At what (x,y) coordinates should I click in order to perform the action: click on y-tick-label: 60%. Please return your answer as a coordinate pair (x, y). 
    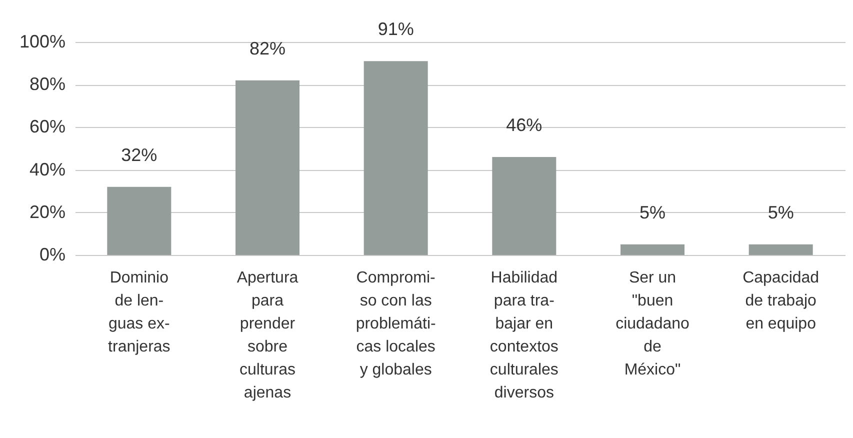
    Looking at the image, I should click on (47, 126).